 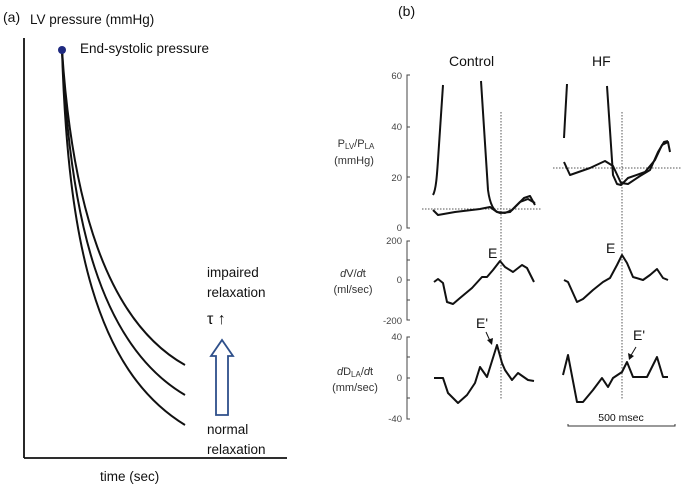 I want to click on volume-rate-label: dV/dt, so click(x=353, y=274).